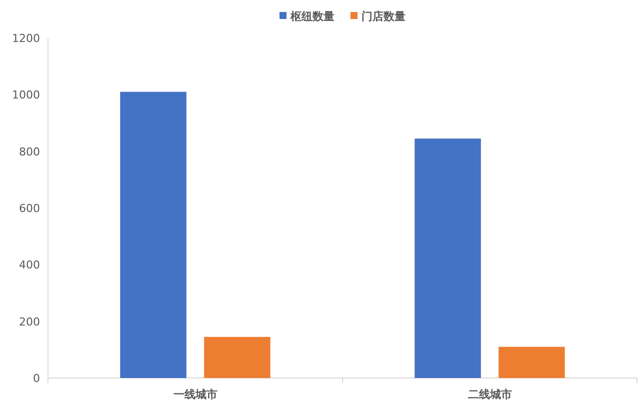  I want to click on y-tick-label: 1200, so click(26, 38).